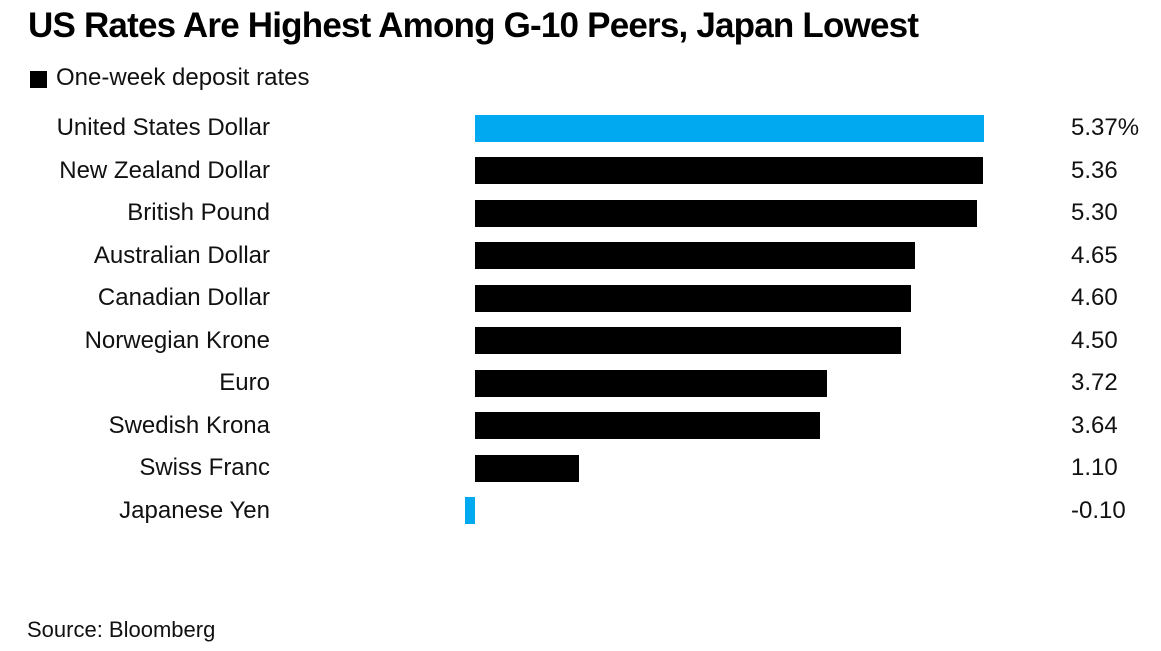 The image size is (1161, 651). Describe the element at coordinates (687, 340) in the screenshot. I see `bar-norwegian-krone` at that location.